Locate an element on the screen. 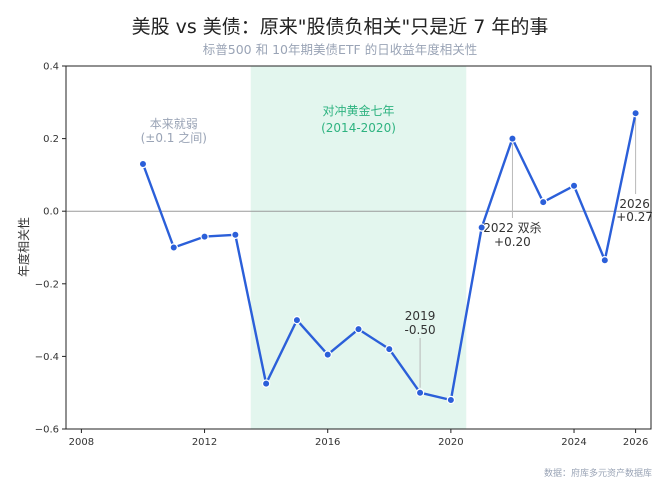 This screenshot has width=672, height=500. x-tick-label: 2012 is located at coordinates (204, 442).